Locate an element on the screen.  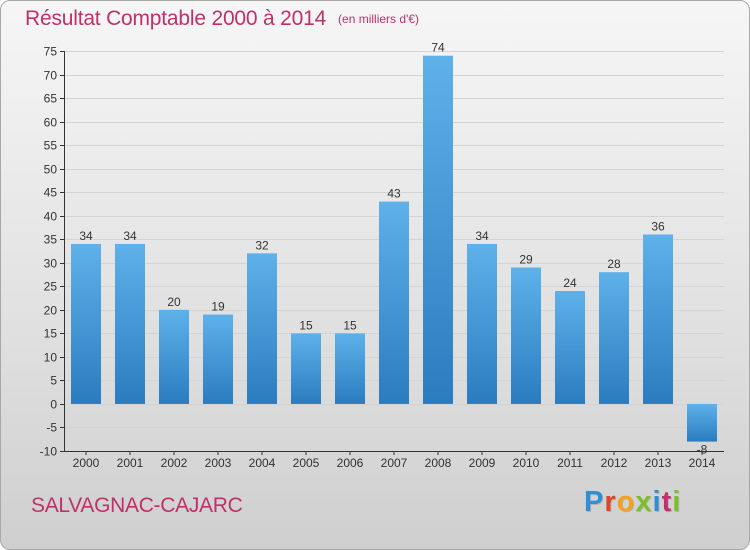
logo-letter: r is located at coordinates (610, 502).